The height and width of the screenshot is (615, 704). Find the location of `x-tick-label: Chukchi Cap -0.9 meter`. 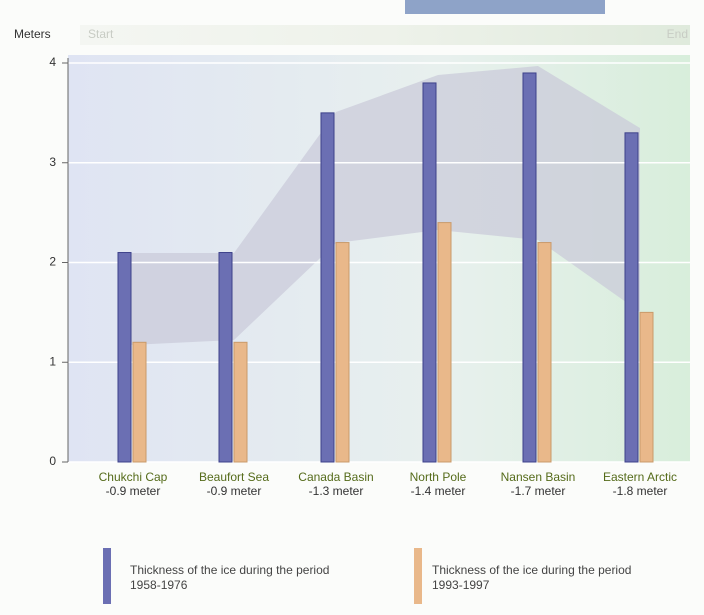

x-tick-label: Chukchi Cap -0.9 meter is located at coordinates (133, 484).